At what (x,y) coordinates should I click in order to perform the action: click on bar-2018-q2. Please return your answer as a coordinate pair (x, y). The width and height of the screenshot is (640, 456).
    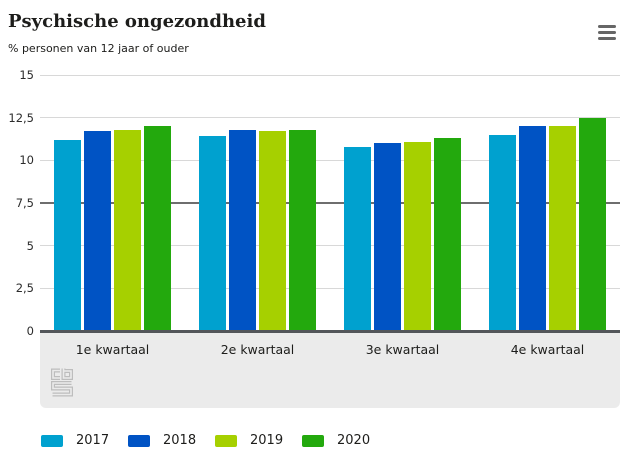
    Looking at the image, I should click on (242, 230).